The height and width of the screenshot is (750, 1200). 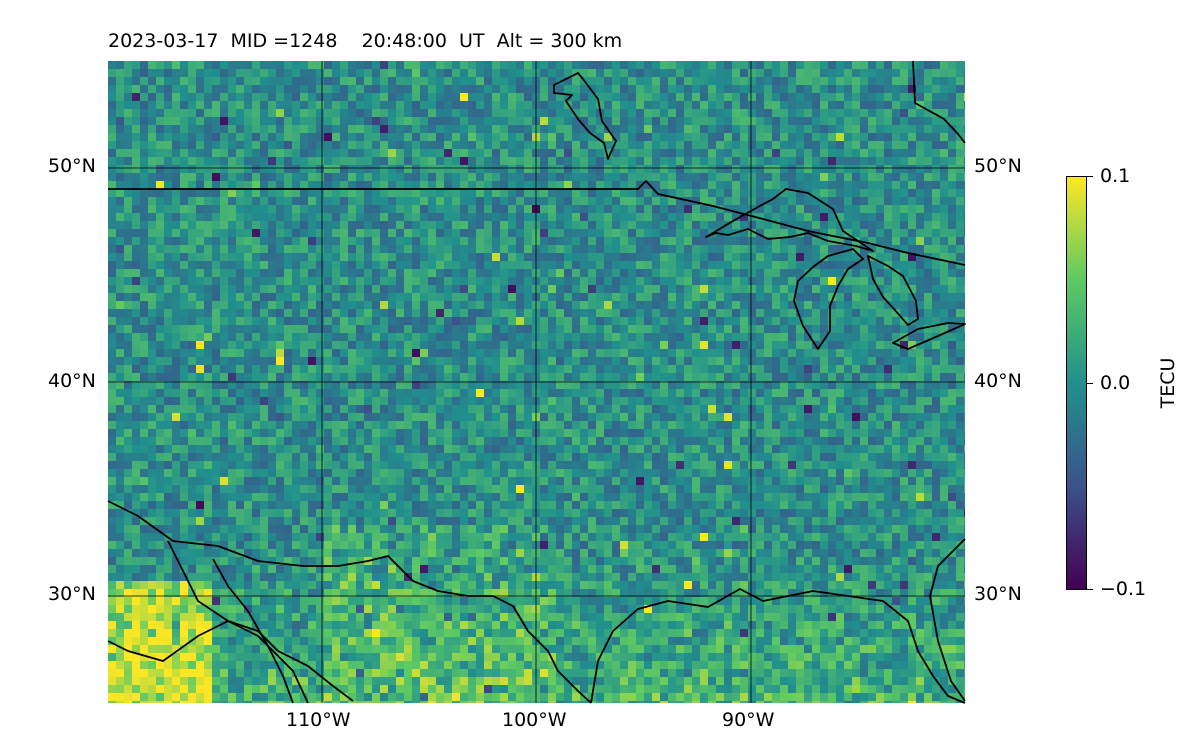 I want to click on lat-tick-label-30n-right: 30°N, so click(x=998, y=594).